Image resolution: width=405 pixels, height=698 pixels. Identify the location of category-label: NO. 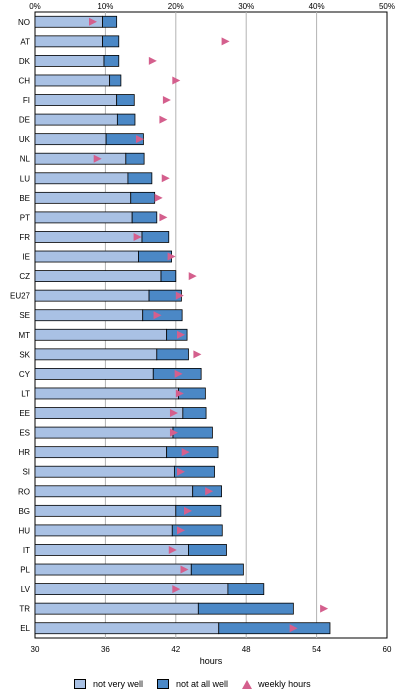
(24, 22).